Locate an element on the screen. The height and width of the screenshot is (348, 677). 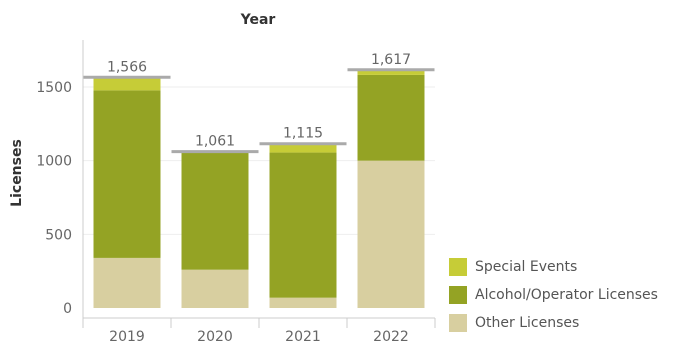
y-tick-label: 1500 is located at coordinates (54, 88).